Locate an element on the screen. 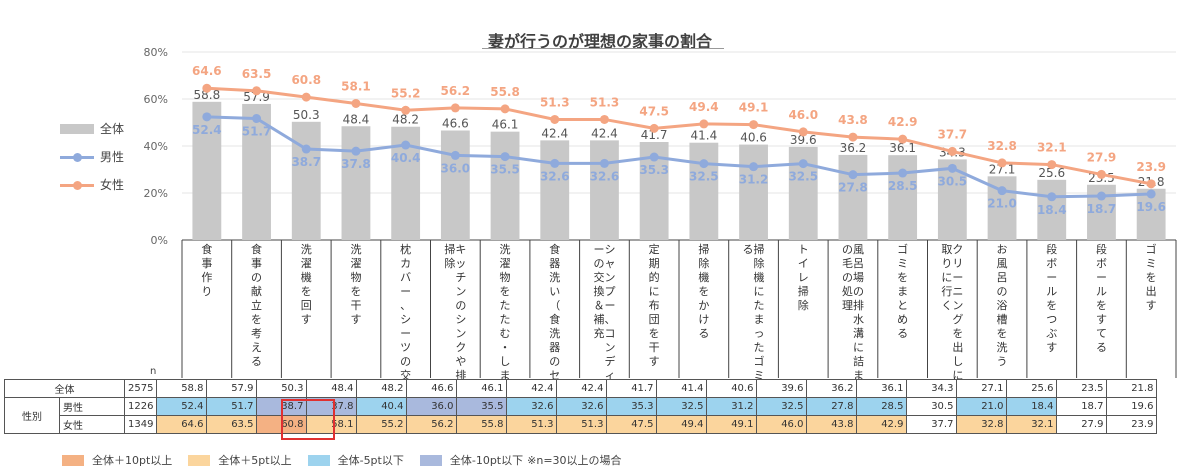 Image resolution: width=1200 pixels, height=476 pixels. category-label-char: 風 is located at coordinates (1002, 263).